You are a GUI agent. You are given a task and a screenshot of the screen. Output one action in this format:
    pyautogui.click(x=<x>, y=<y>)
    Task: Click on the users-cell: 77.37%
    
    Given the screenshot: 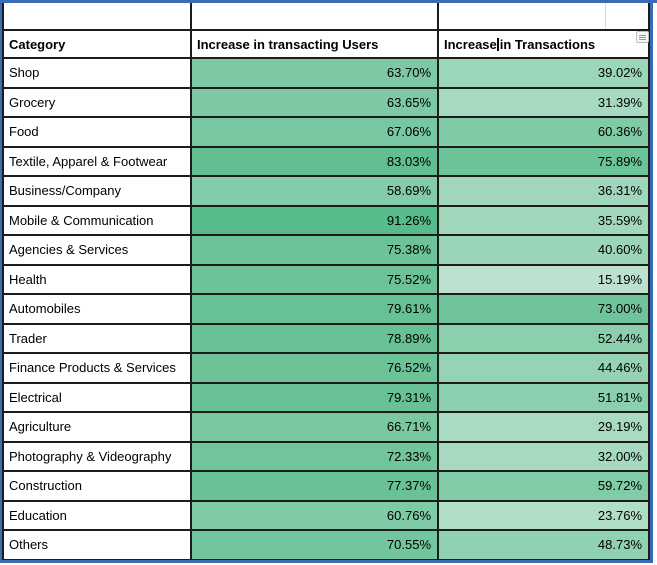 What is the action you would take?
    pyautogui.click(x=315, y=487)
    